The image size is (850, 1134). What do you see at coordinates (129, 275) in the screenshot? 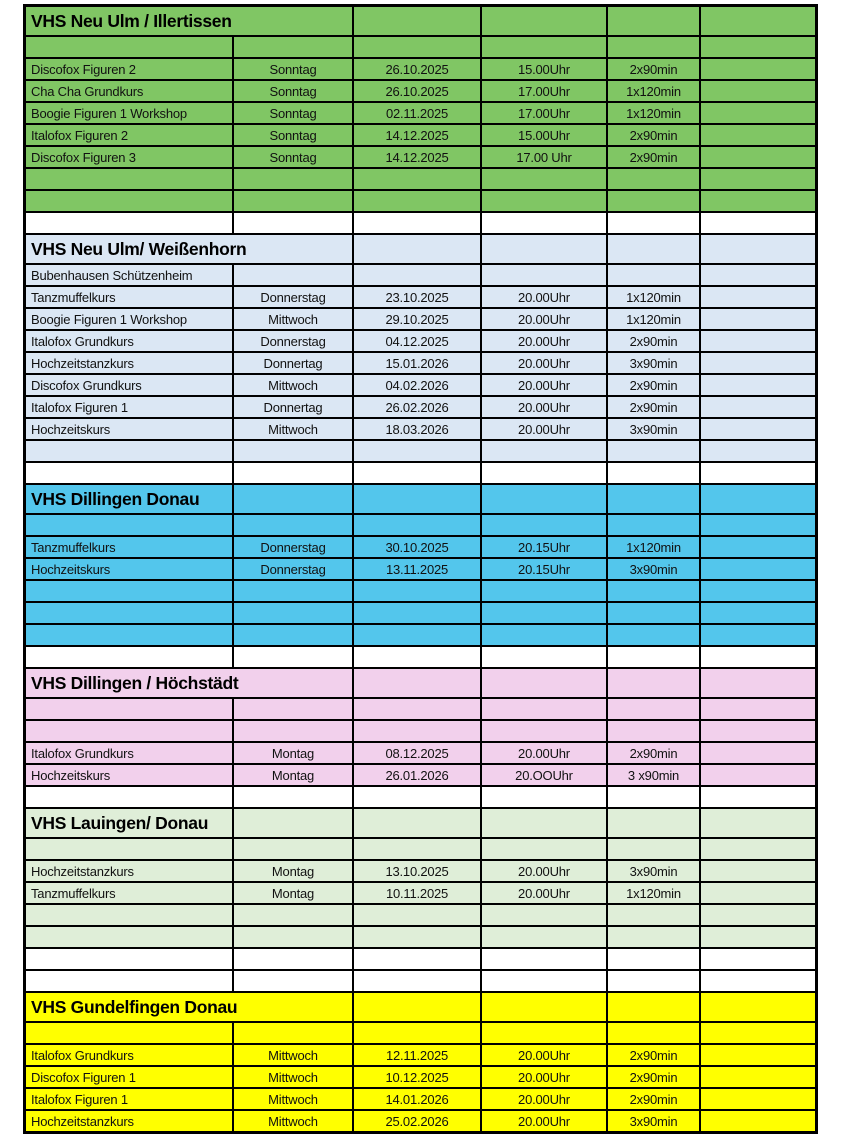
I see `course-name-cell: Bubenhausen Schützenheim` at bounding box center [129, 275].